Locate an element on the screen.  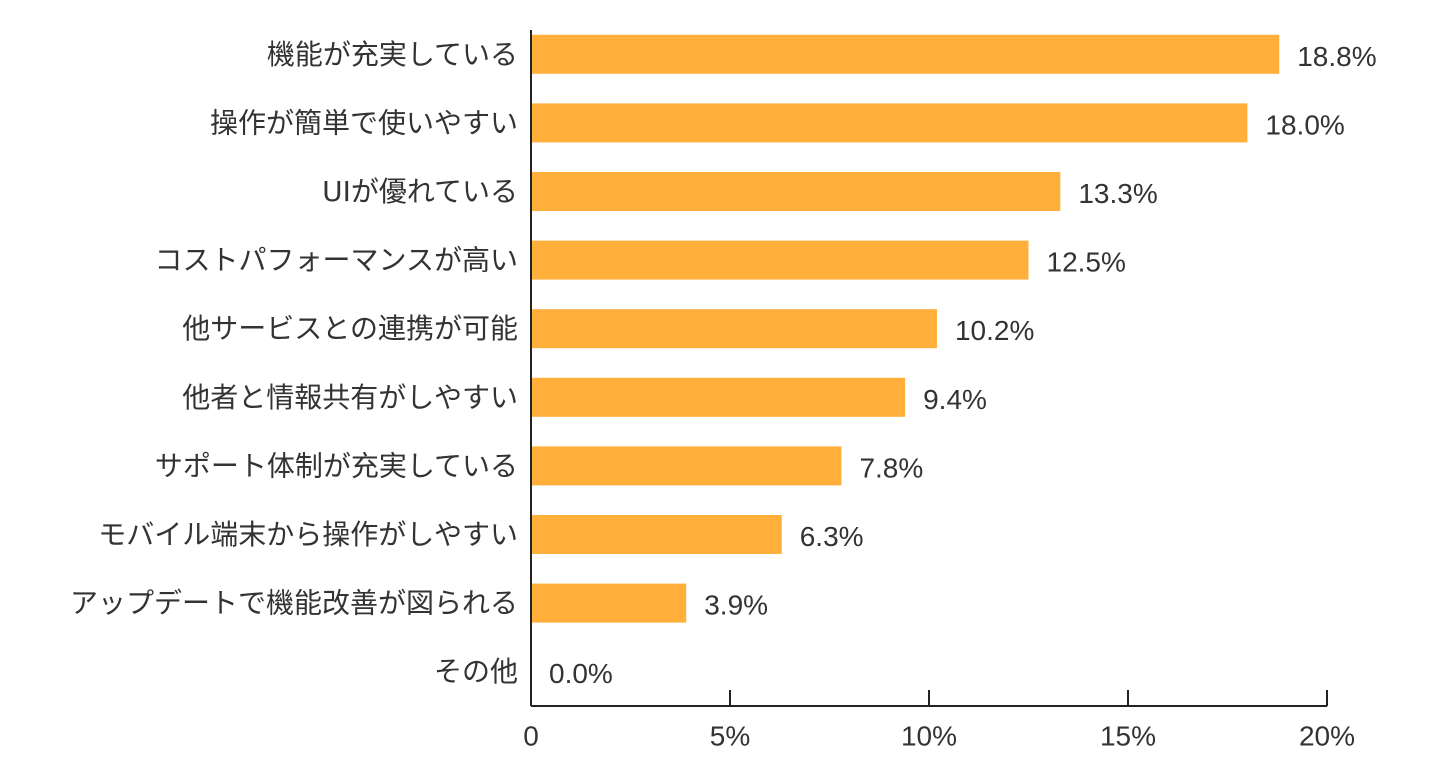
category-label-1: 操作が簡単で使いやすい is located at coordinates (364, 122).